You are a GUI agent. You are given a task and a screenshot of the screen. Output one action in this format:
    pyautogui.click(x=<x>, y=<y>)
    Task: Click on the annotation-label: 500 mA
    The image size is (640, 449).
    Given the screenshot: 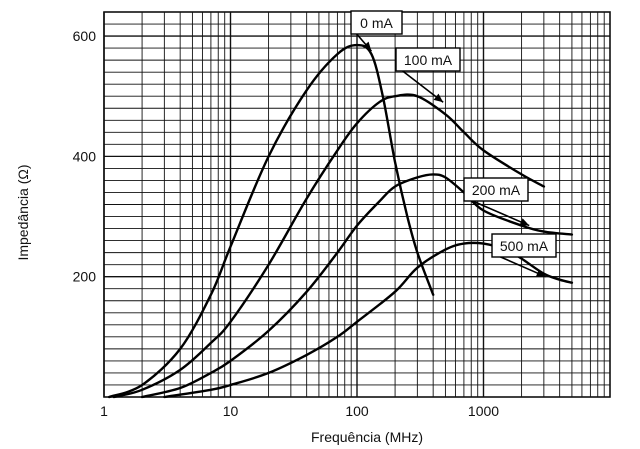 What is the action you would take?
    pyautogui.click(x=524, y=246)
    